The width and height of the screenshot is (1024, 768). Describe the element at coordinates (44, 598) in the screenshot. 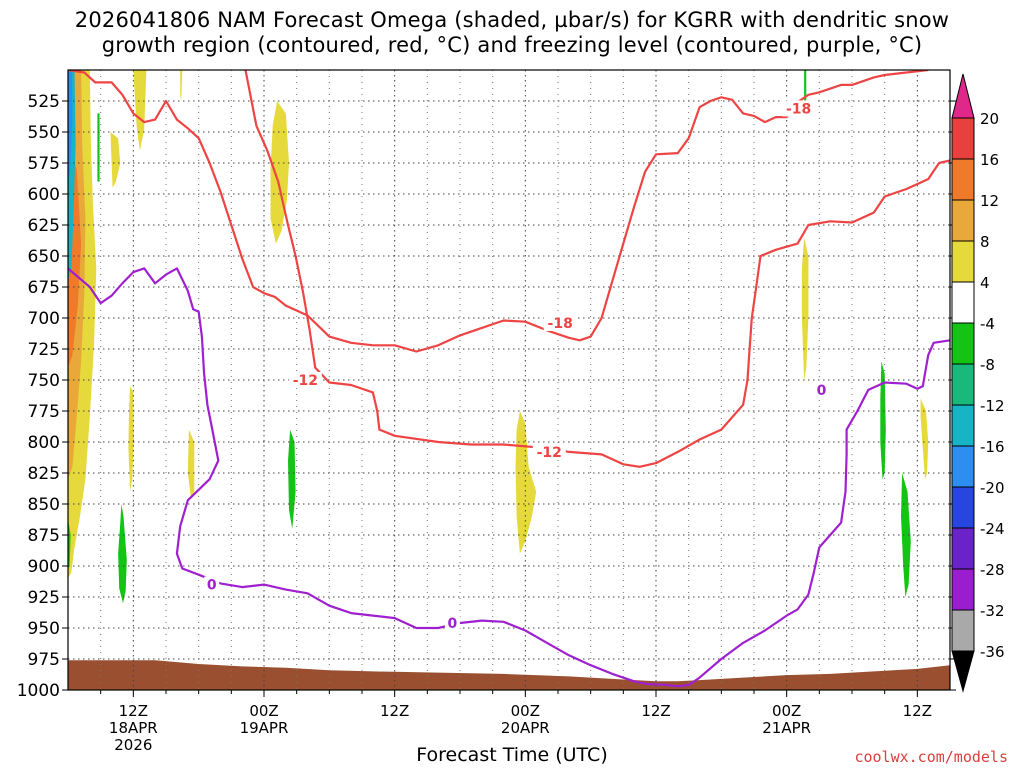

I see `y-tick-label: 925` at that location.